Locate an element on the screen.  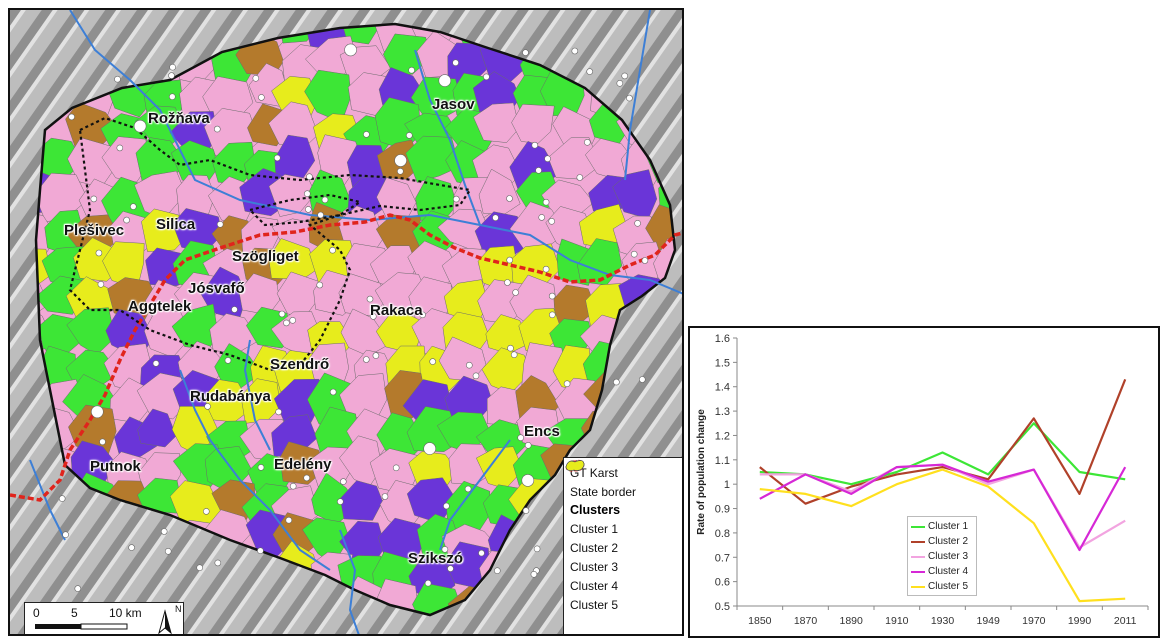
cluster-5-swatch-icon is located at coordinates (575, 465).